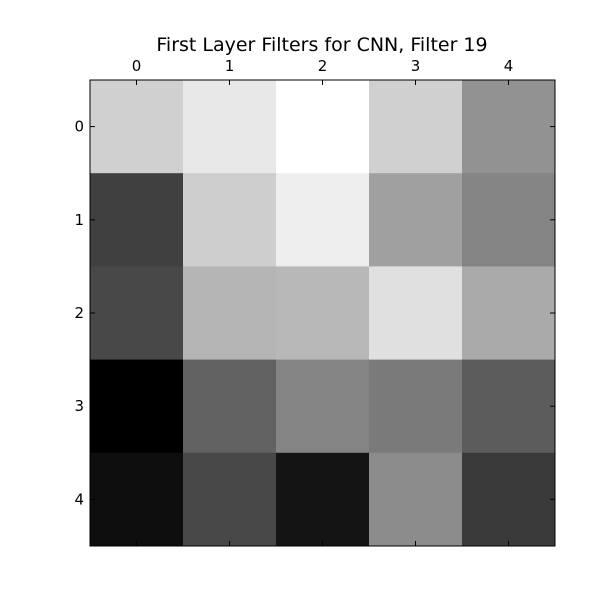 Image resolution: width=600 pixels, height=600 pixels. What do you see at coordinates (79, 499) in the screenshot?
I see `y-tick-label-4: 4` at bounding box center [79, 499].